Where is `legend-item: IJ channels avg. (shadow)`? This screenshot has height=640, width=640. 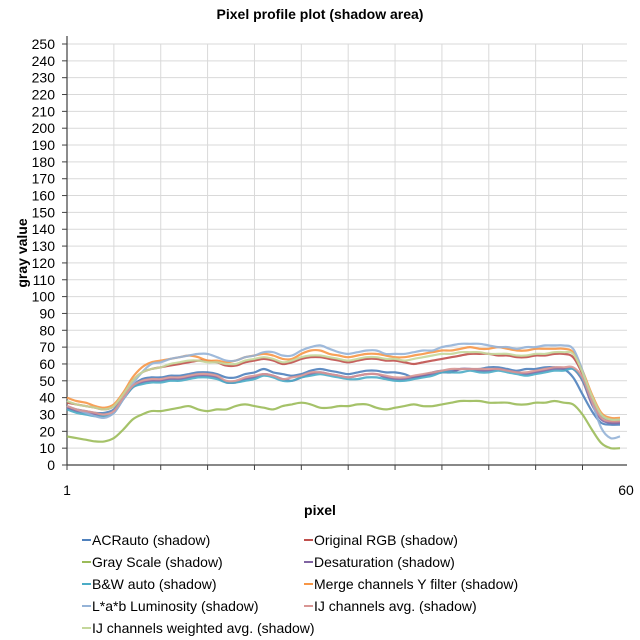 legend-item: IJ channels avg. (shadow) is located at coordinates (390, 606).